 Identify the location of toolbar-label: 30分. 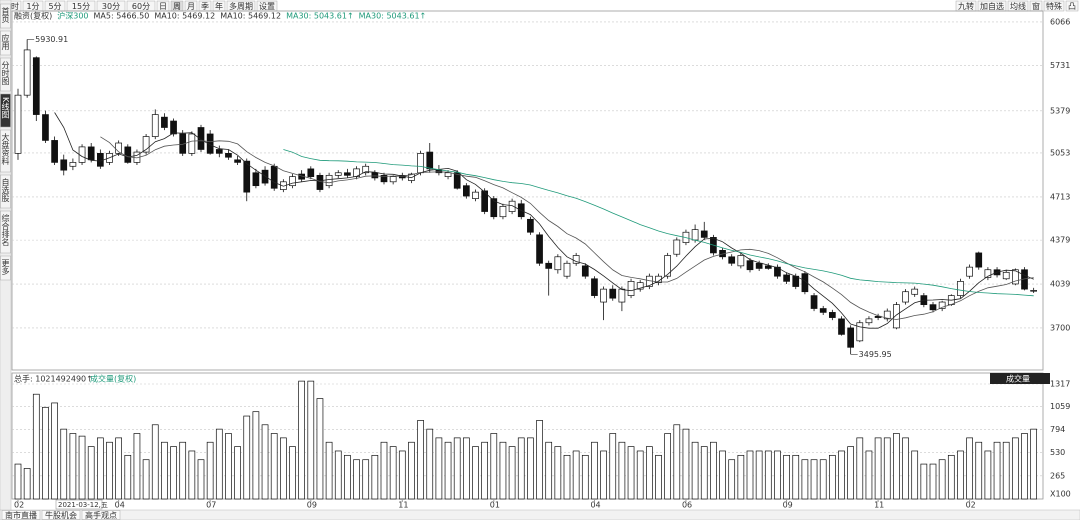
(111, 6).